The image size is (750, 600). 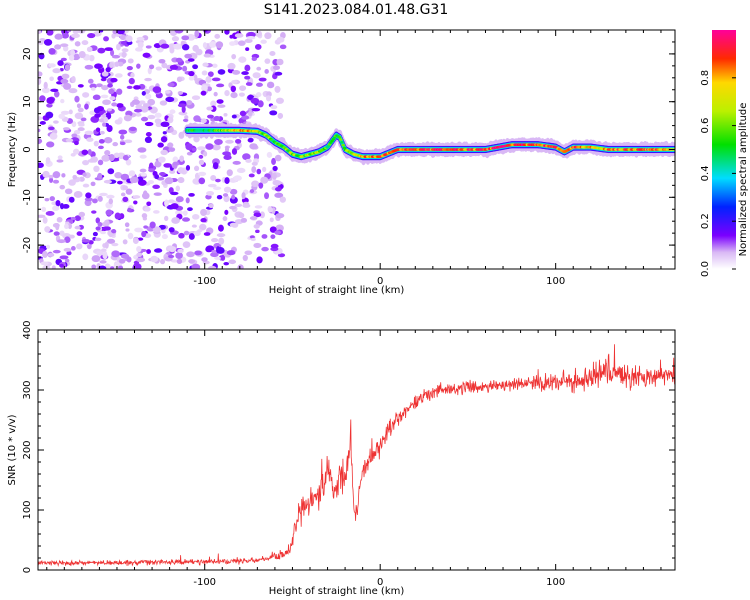 What do you see at coordinates (705, 173) in the screenshot?
I see `colorbar-tick-label: 0.4` at bounding box center [705, 173].